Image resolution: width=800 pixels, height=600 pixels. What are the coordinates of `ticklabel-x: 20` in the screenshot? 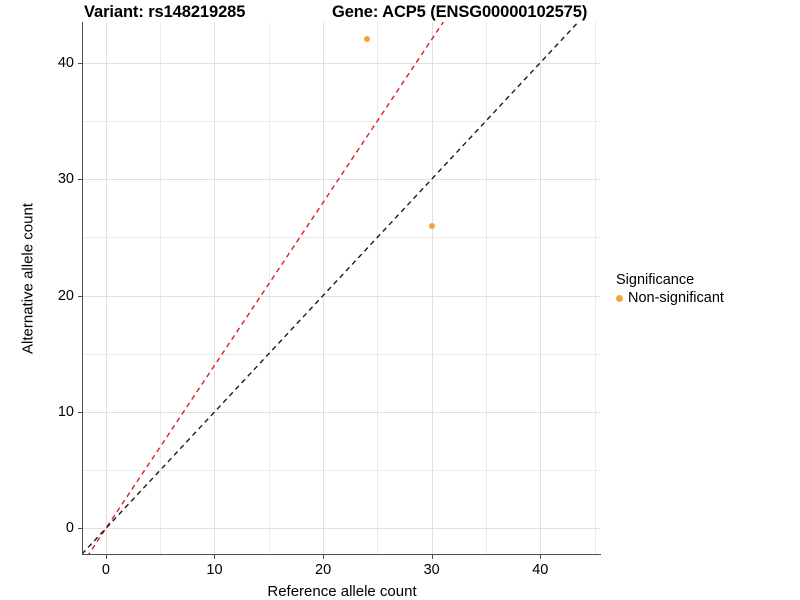 It's located at (323, 570).